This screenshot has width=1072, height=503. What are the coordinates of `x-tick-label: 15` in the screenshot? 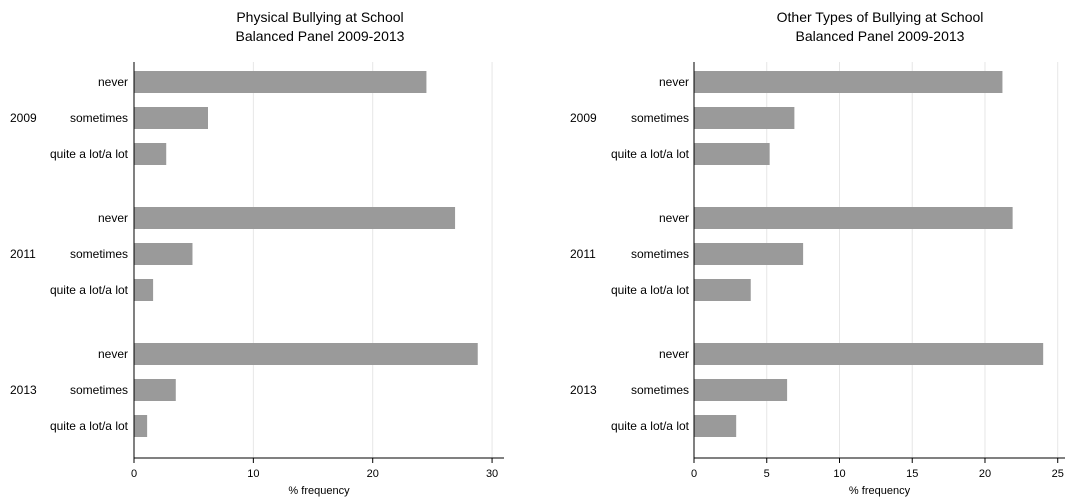 It's located at (912, 474).